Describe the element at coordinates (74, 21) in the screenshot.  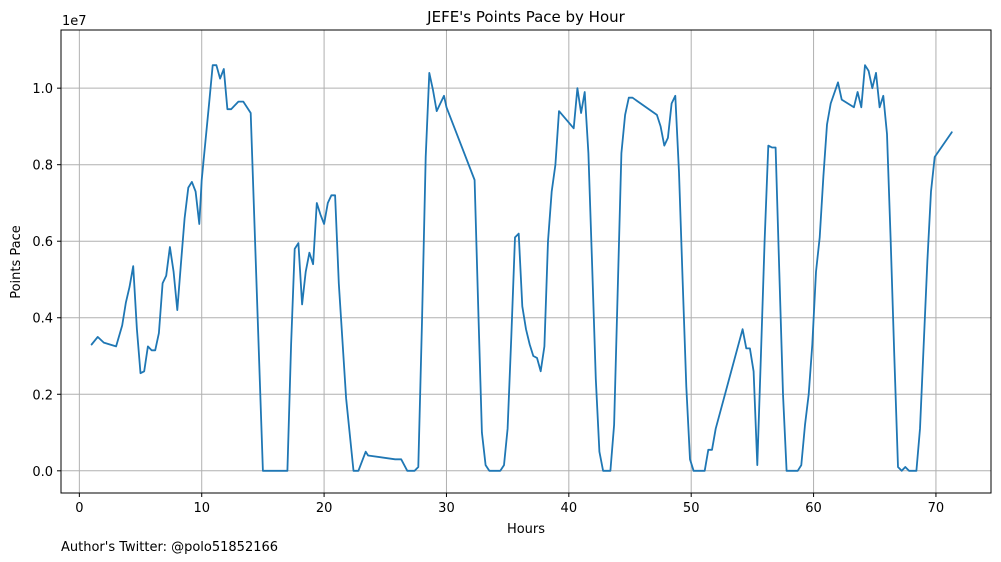
I see `y-offset-label: 1e7` at that location.